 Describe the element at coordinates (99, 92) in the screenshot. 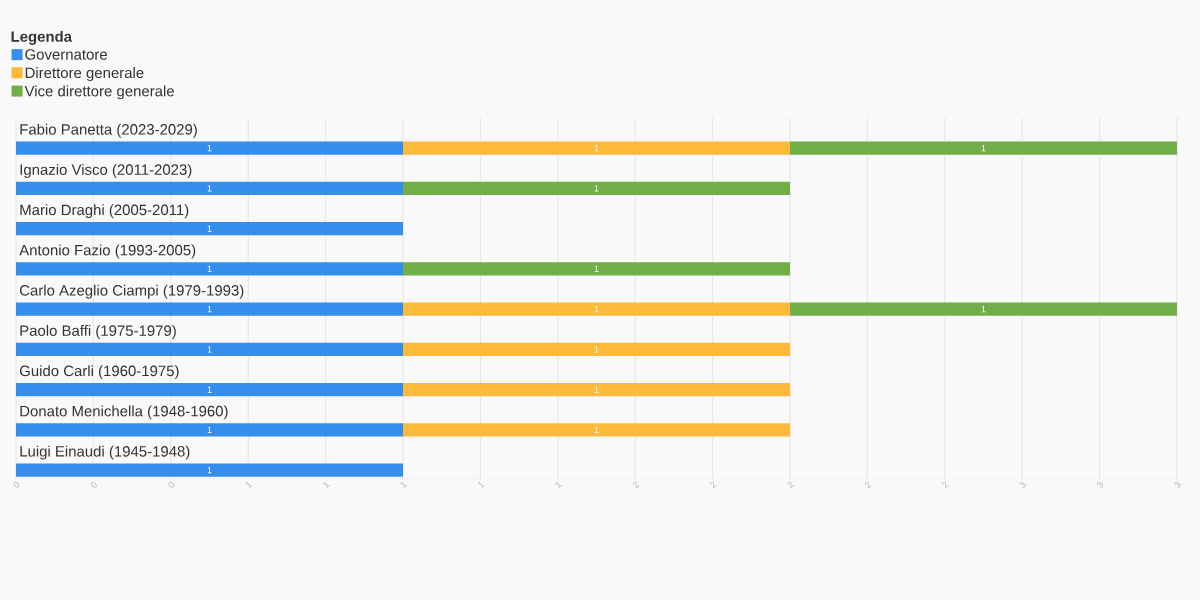

I see `legend-label: Vice direttore generale` at that location.